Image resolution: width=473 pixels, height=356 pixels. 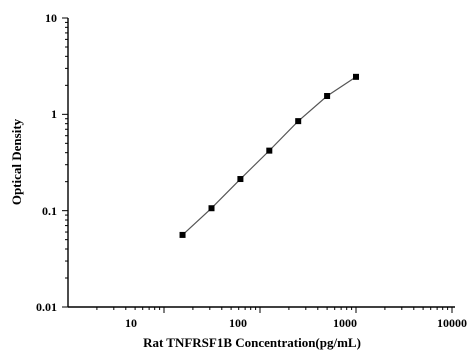 What do you see at coordinates (51, 18) in the screenshot?
I see `y-tick-label: 10` at bounding box center [51, 18].